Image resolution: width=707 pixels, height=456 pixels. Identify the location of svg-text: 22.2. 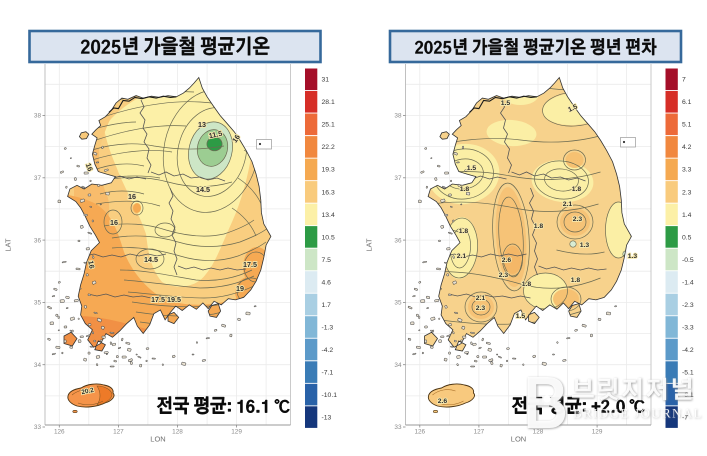
(328, 147).